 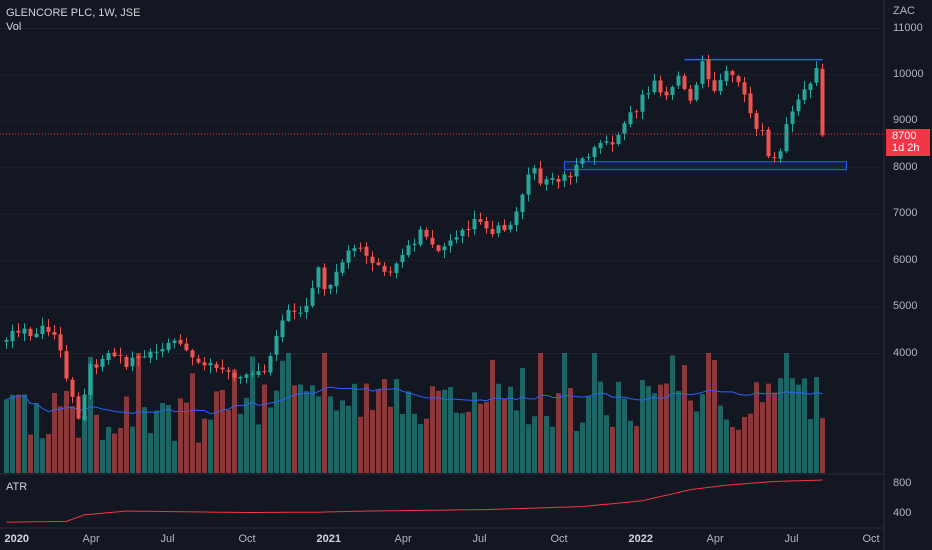 What do you see at coordinates (414, 501) in the screenshot?
I see `atr-line` at bounding box center [414, 501].